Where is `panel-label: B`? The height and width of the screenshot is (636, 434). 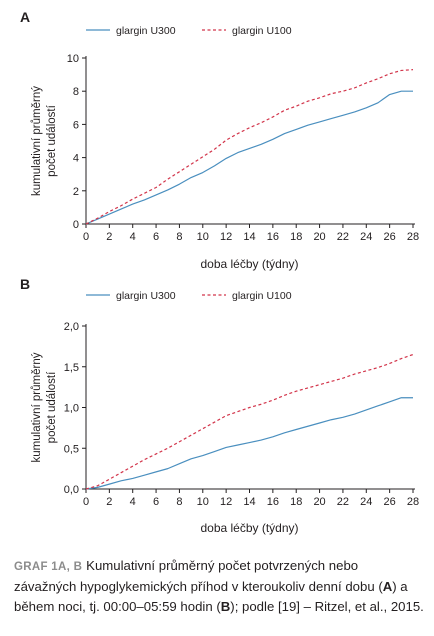
panel-label: B is located at coordinates (25, 284).